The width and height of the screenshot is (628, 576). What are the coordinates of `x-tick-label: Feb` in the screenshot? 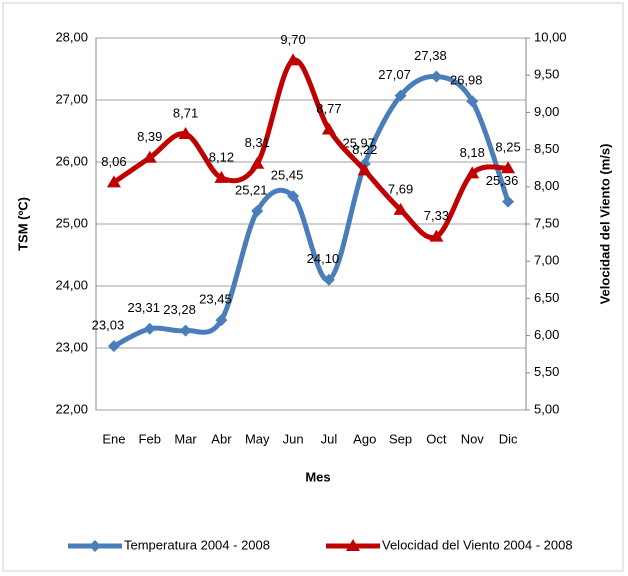 It's located at (150, 438).